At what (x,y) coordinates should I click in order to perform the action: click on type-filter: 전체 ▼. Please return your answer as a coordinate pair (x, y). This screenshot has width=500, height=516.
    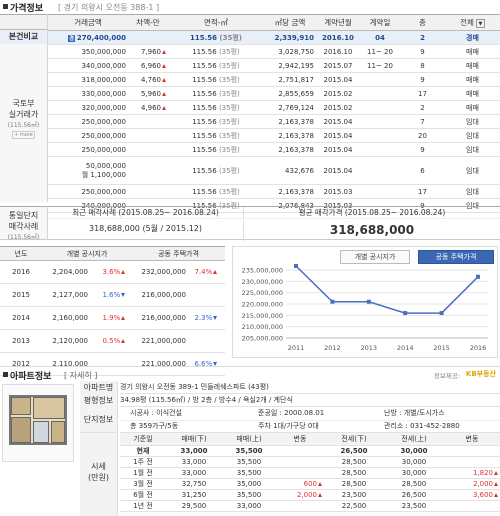
    Looking at the image, I should click on (472, 22).